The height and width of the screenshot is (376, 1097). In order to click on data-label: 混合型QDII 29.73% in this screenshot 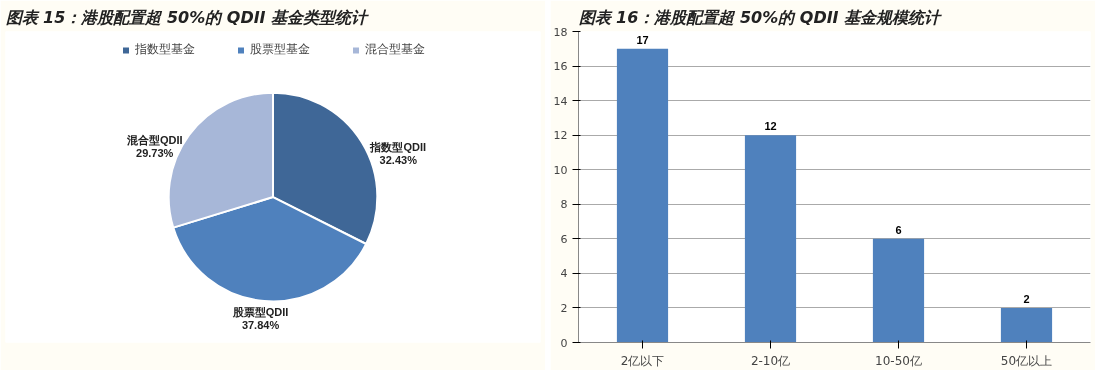, I will do `click(154, 147)`.